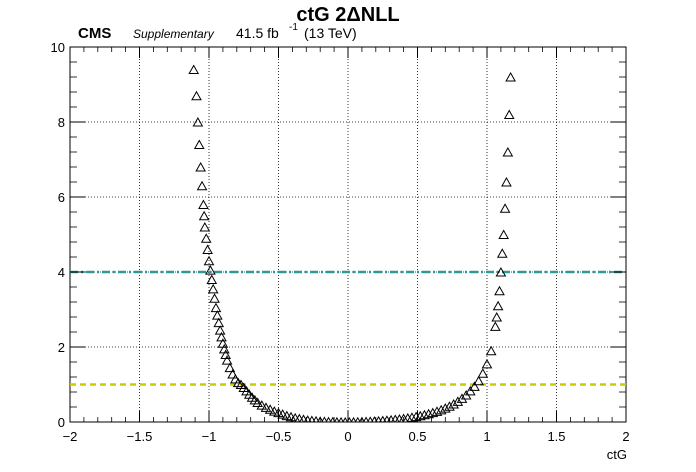 The width and height of the screenshot is (696, 472). I want to click on x-tick-label: −0.5, so click(279, 436).